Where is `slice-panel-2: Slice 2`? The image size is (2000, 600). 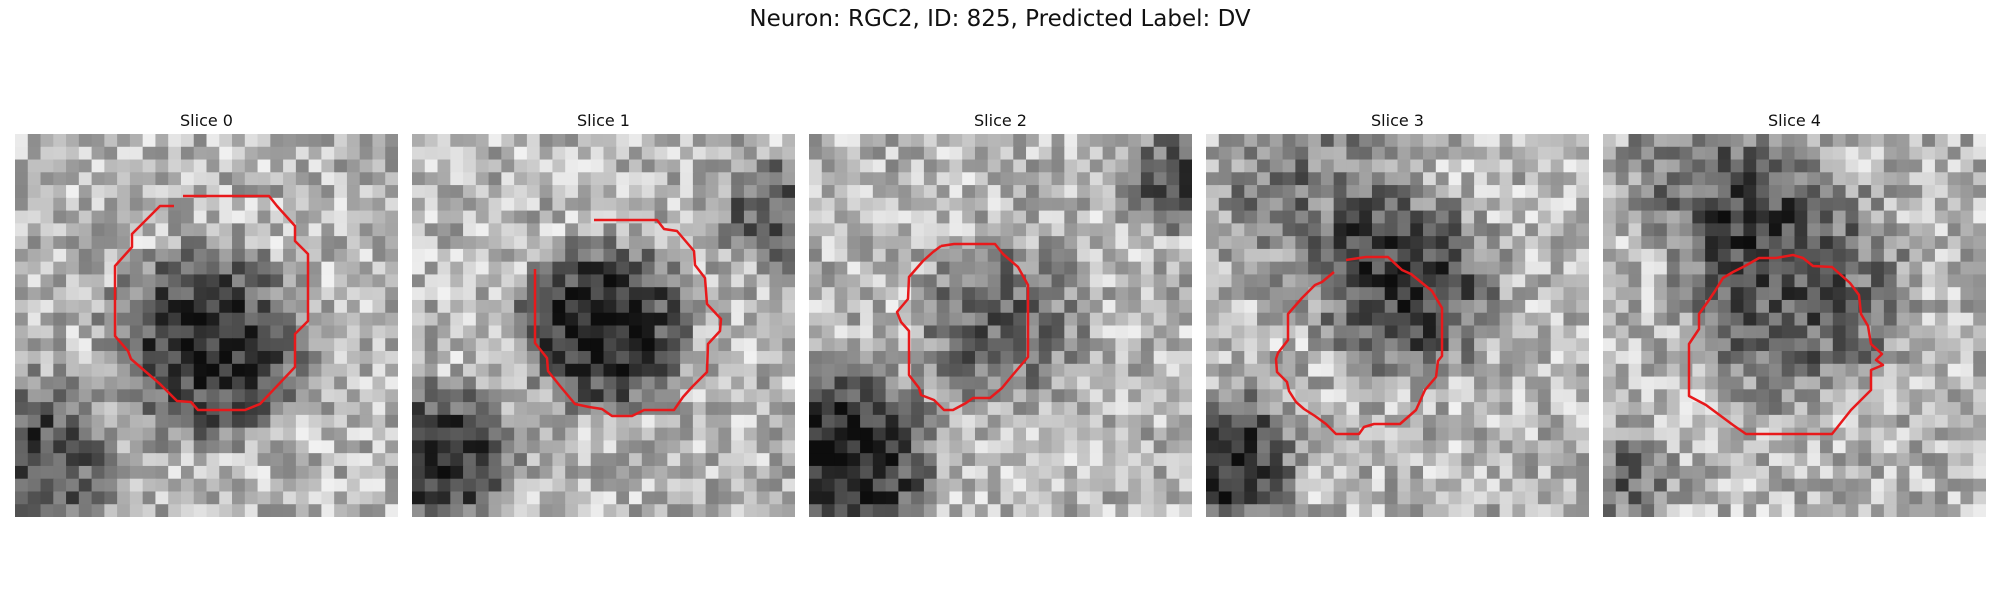 slice-panel-2: Slice 2 is located at coordinates (1000, 312).